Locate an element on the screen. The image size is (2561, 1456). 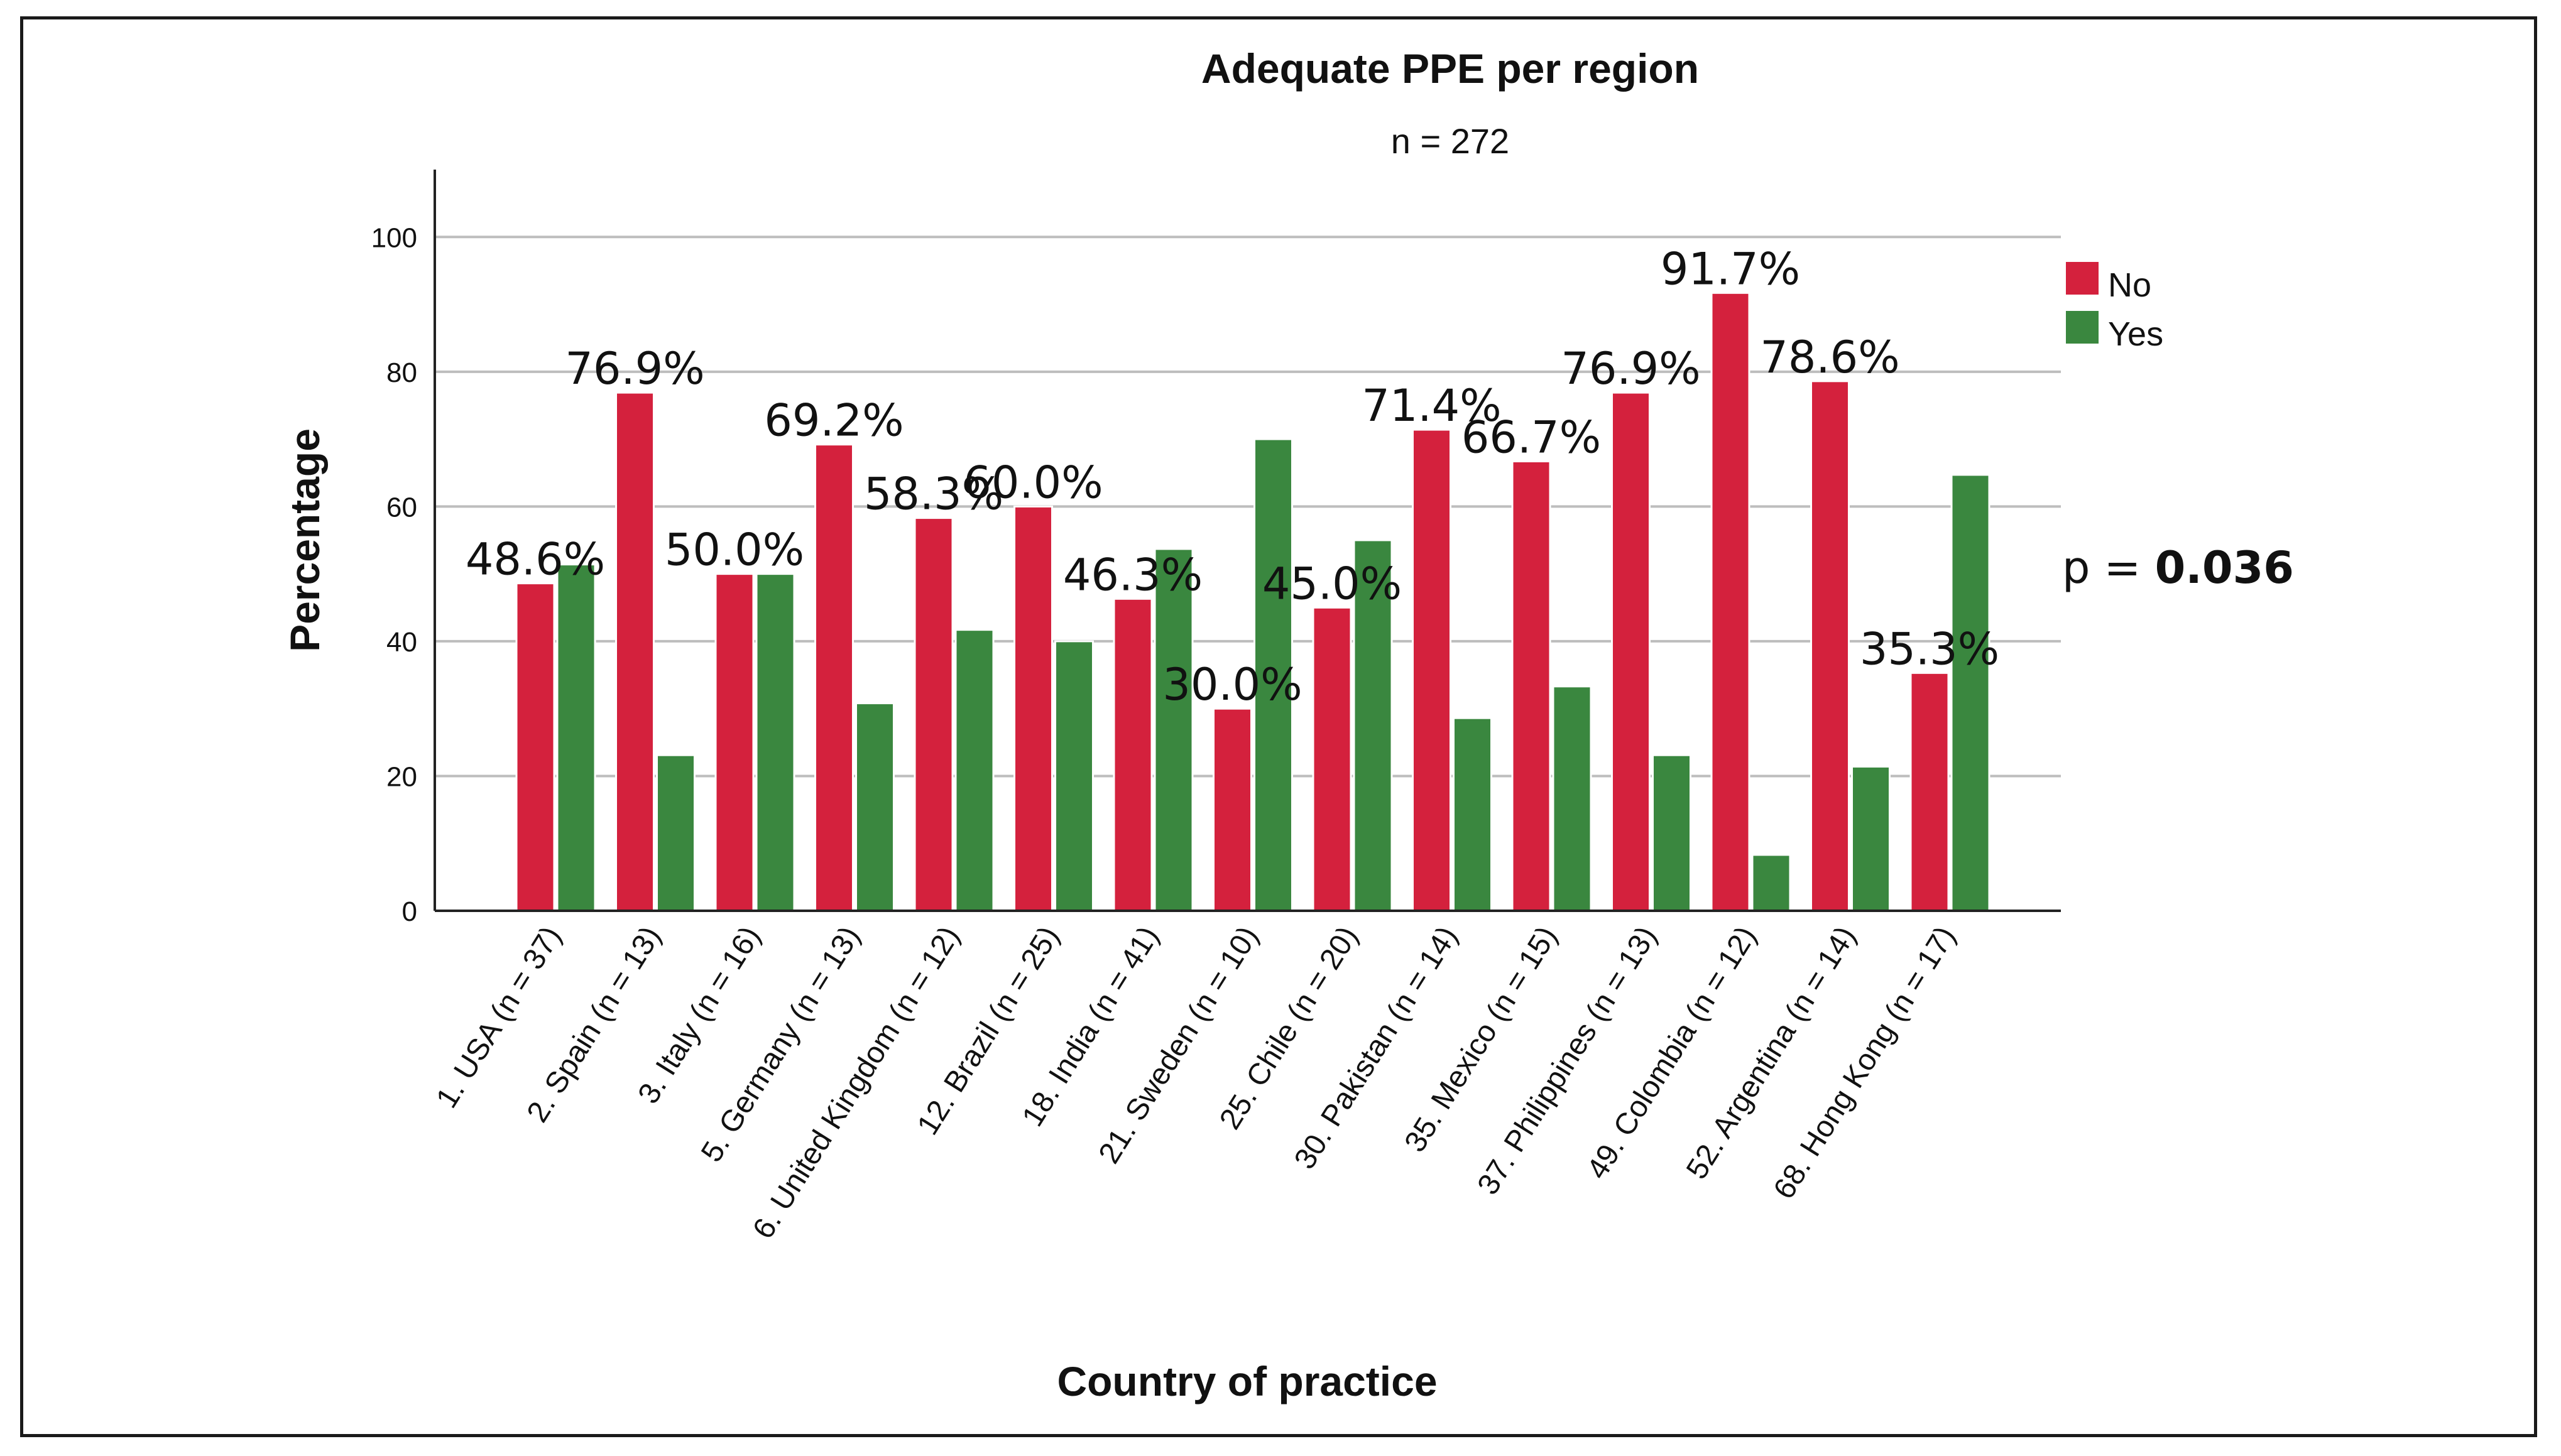
y-tick-label-40: 40 is located at coordinates (401, 642).